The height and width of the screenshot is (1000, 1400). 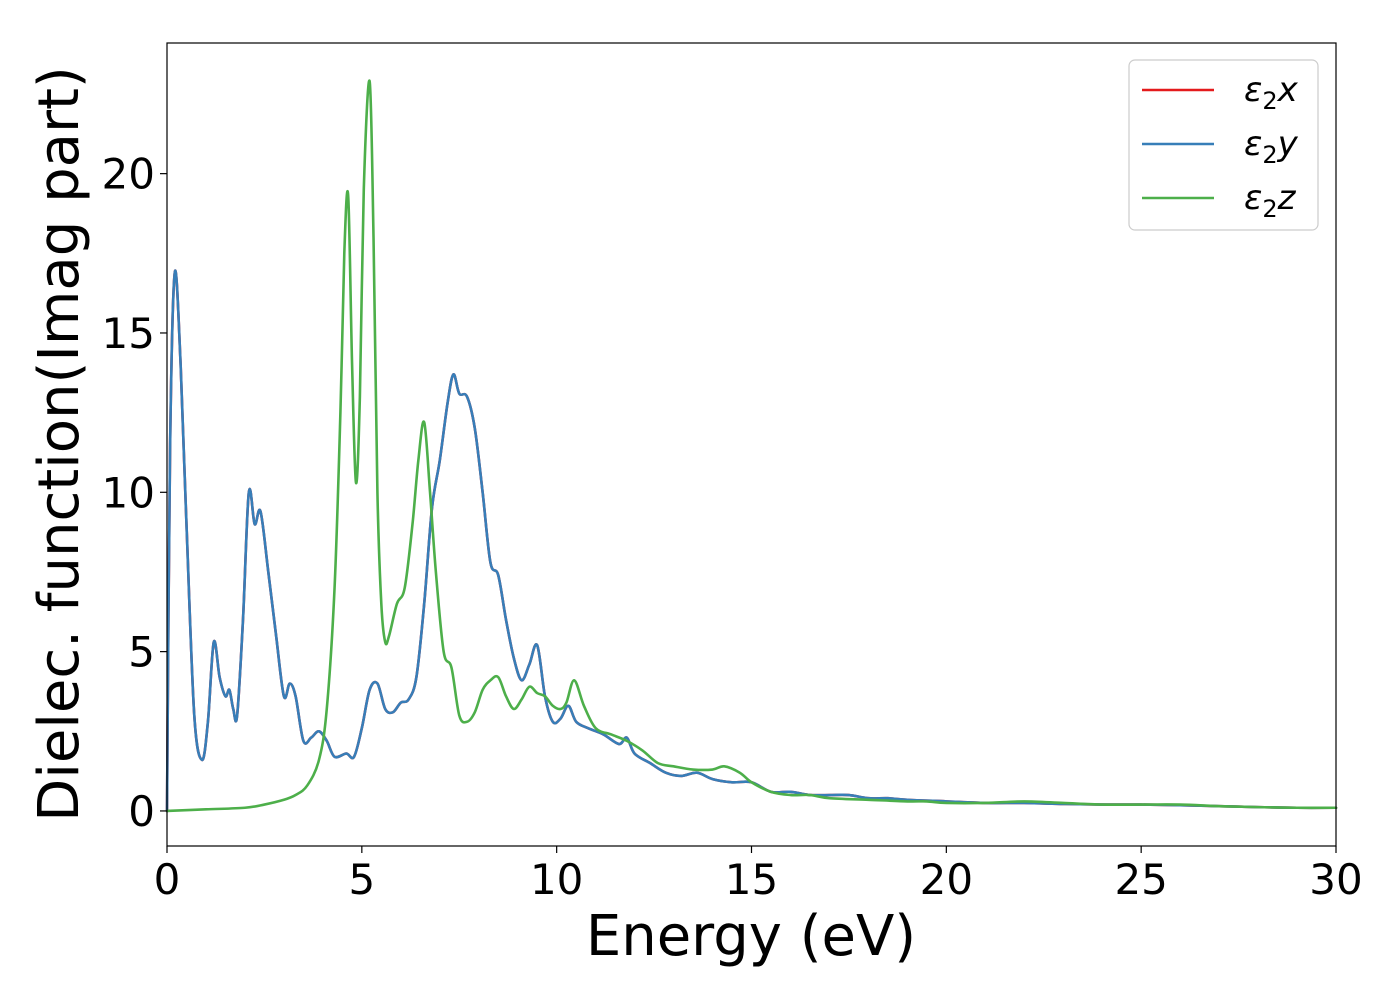 I want to click on legend-box, so click(x=1223, y=145).